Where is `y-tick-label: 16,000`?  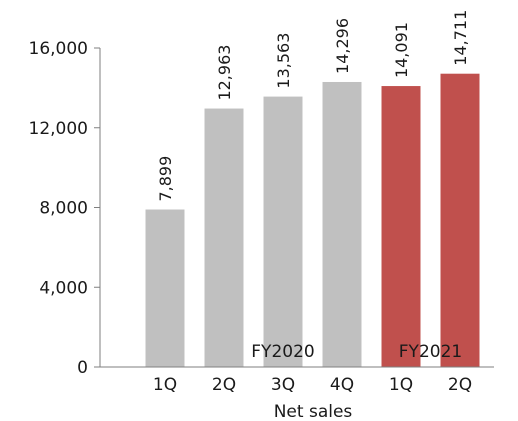 y-tick-label: 16,000 is located at coordinates (58, 49).